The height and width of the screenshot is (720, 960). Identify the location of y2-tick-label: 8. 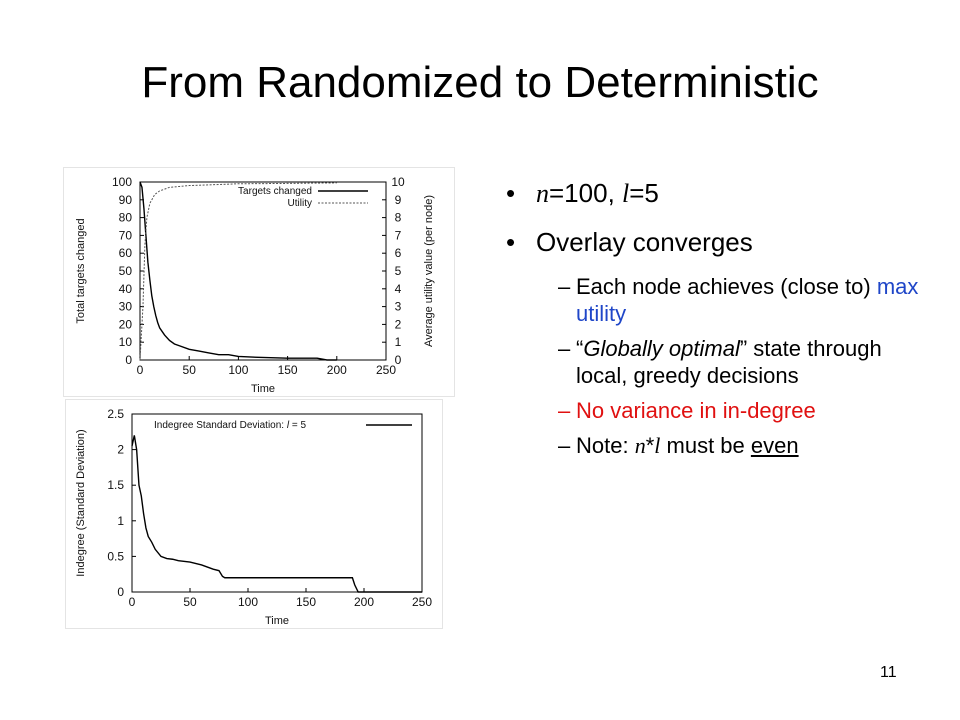
(398, 218).